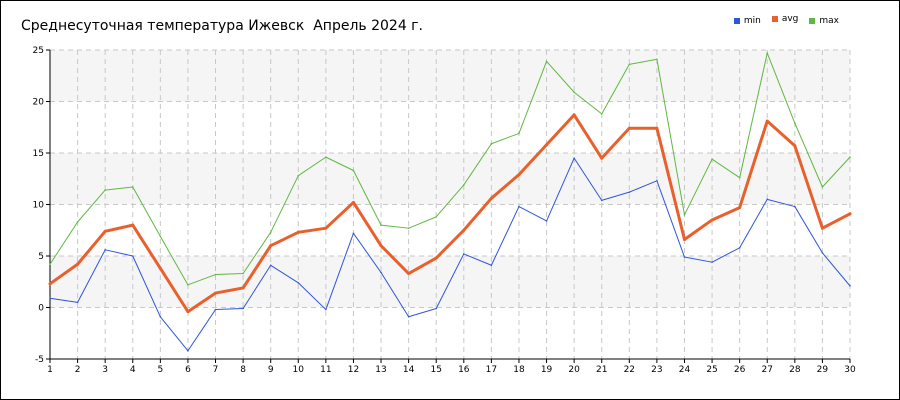 This screenshot has width=900, height=400. Describe the element at coordinates (216, 370) in the screenshot. I see `x-tick-label: 7` at that location.